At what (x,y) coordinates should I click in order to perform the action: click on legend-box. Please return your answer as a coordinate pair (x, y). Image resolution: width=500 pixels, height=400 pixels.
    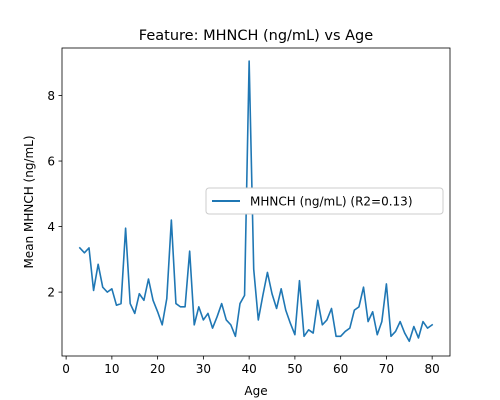
    Looking at the image, I should click on (324, 201).